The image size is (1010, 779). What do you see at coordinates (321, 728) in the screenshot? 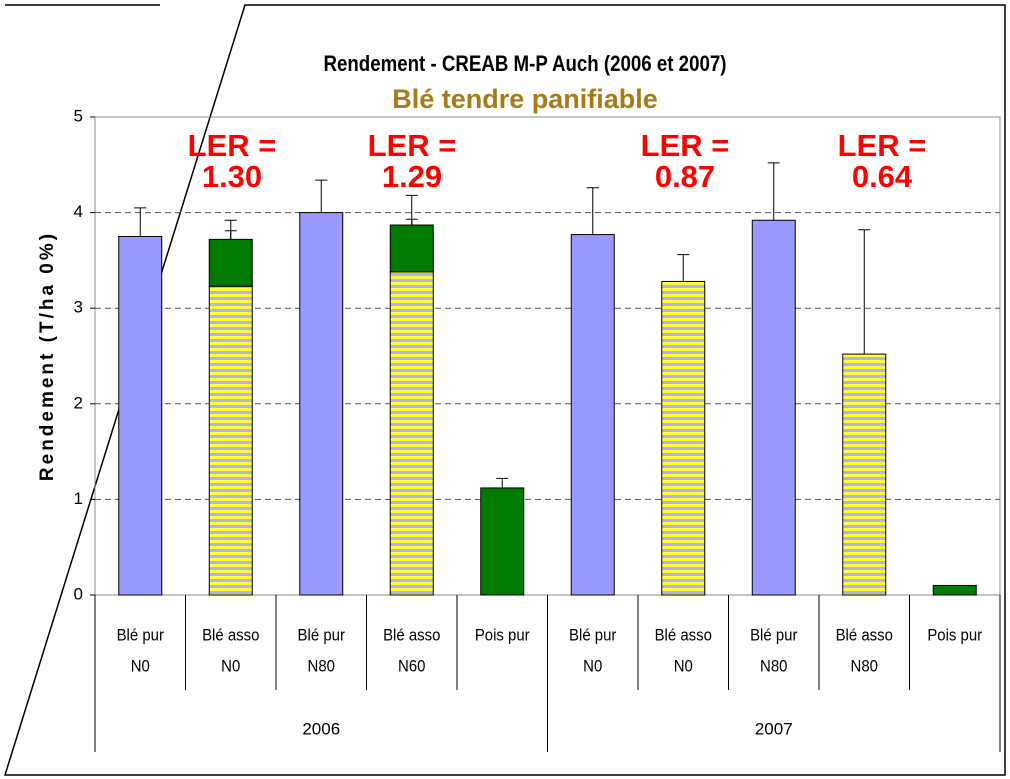
I see `group-label: 2006` at bounding box center [321, 728].